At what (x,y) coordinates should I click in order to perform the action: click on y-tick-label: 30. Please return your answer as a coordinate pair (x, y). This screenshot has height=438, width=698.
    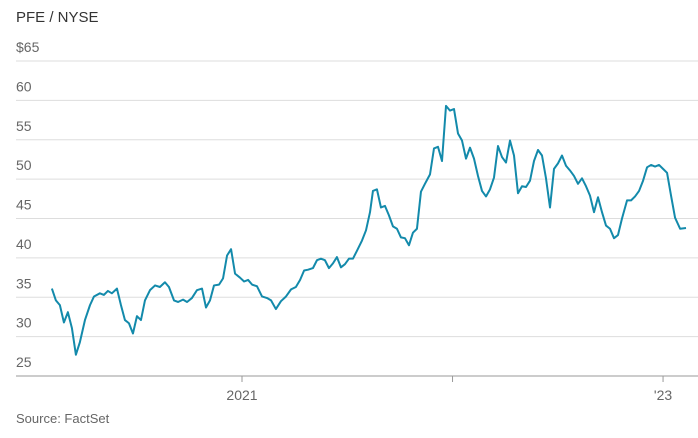
    Looking at the image, I should click on (24, 323).